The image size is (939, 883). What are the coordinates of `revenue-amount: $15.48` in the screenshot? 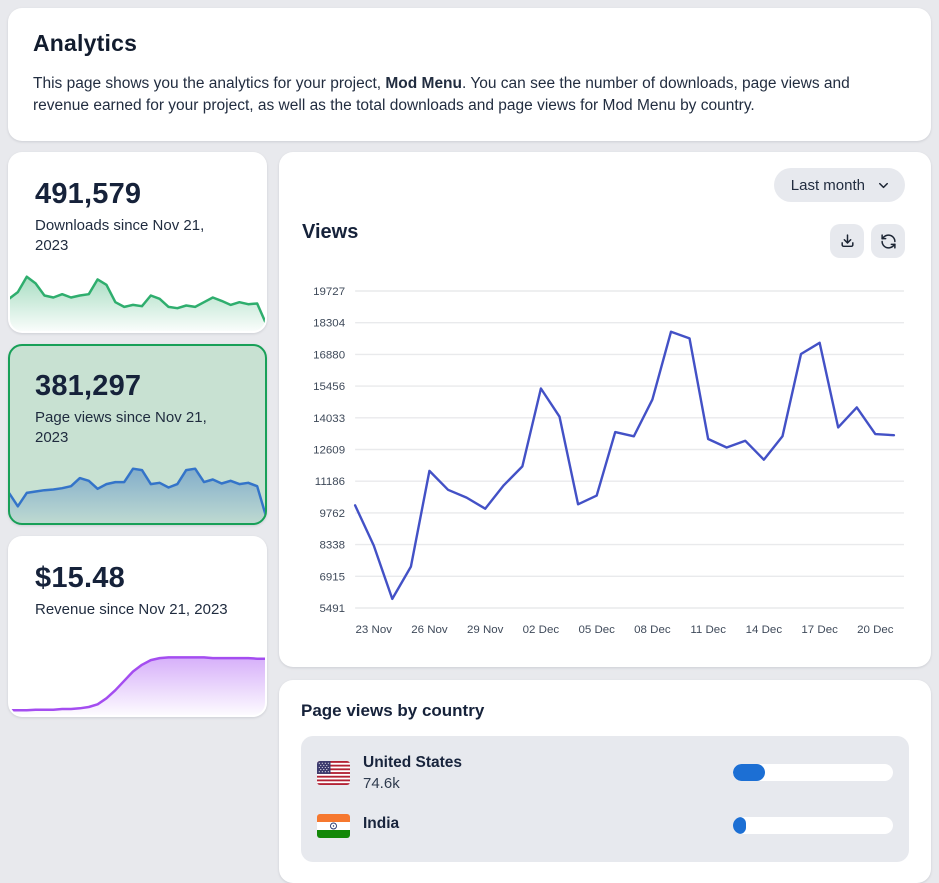 It's located at (80, 578).